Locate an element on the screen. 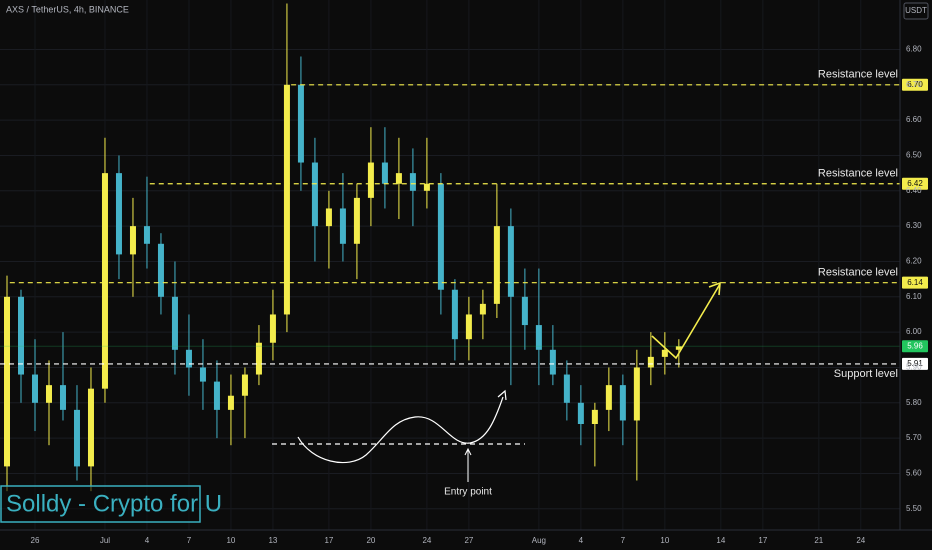  x-tick-label: 21 is located at coordinates (818, 540).